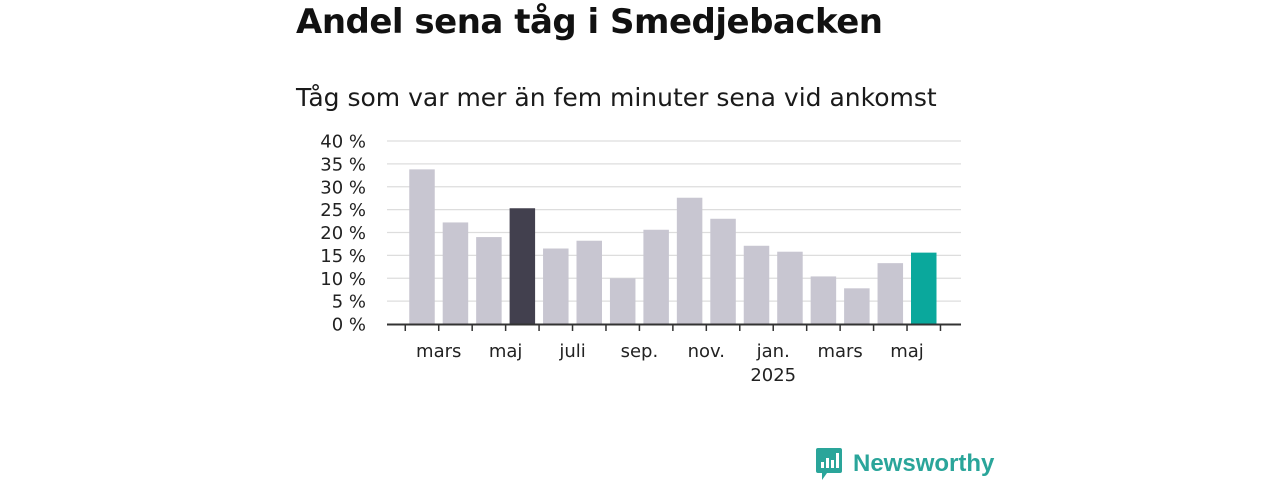 This screenshot has height=482, width=1280. I want to click on y-tick-label: 0 %, so click(349, 325).